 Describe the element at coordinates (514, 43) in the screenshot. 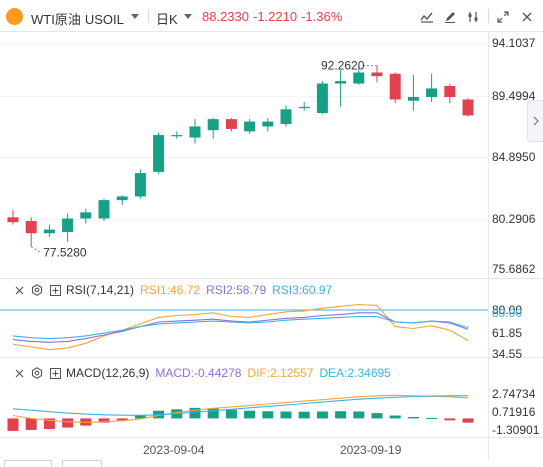

I see `price-axis-label: 94.1037` at that location.